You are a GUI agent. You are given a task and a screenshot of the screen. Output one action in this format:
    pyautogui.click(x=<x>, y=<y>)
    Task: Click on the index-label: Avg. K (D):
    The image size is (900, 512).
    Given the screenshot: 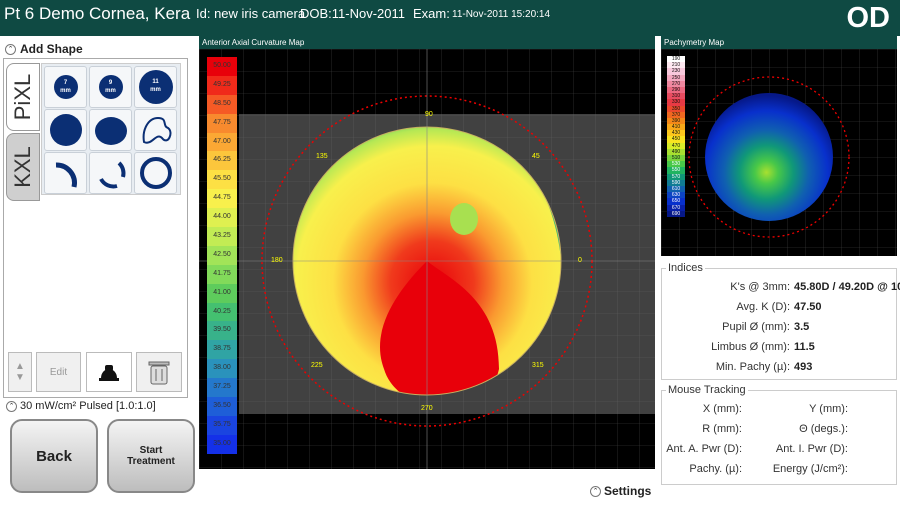 What is the action you would take?
    pyautogui.click(x=763, y=307)
    